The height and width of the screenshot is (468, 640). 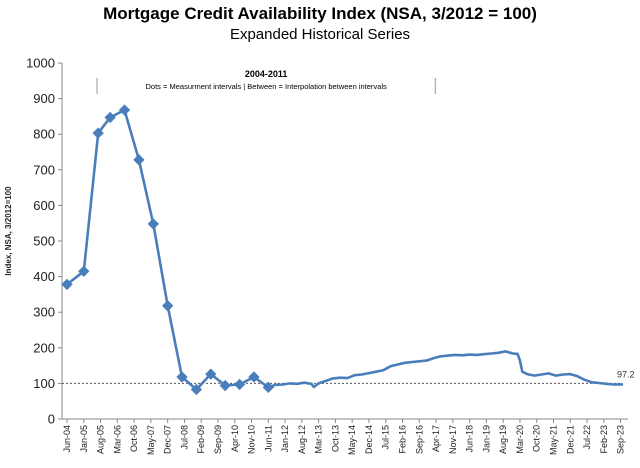 What do you see at coordinates (266, 74) in the screenshot?
I see `annotation-title: 2004-2011` at bounding box center [266, 74].